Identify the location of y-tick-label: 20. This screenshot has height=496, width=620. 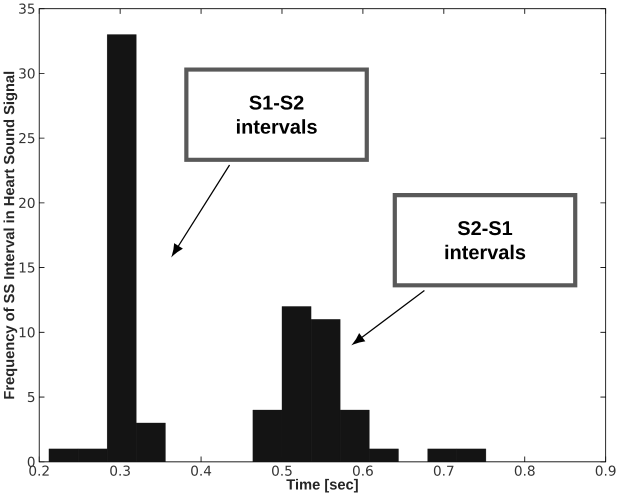
(27, 203).